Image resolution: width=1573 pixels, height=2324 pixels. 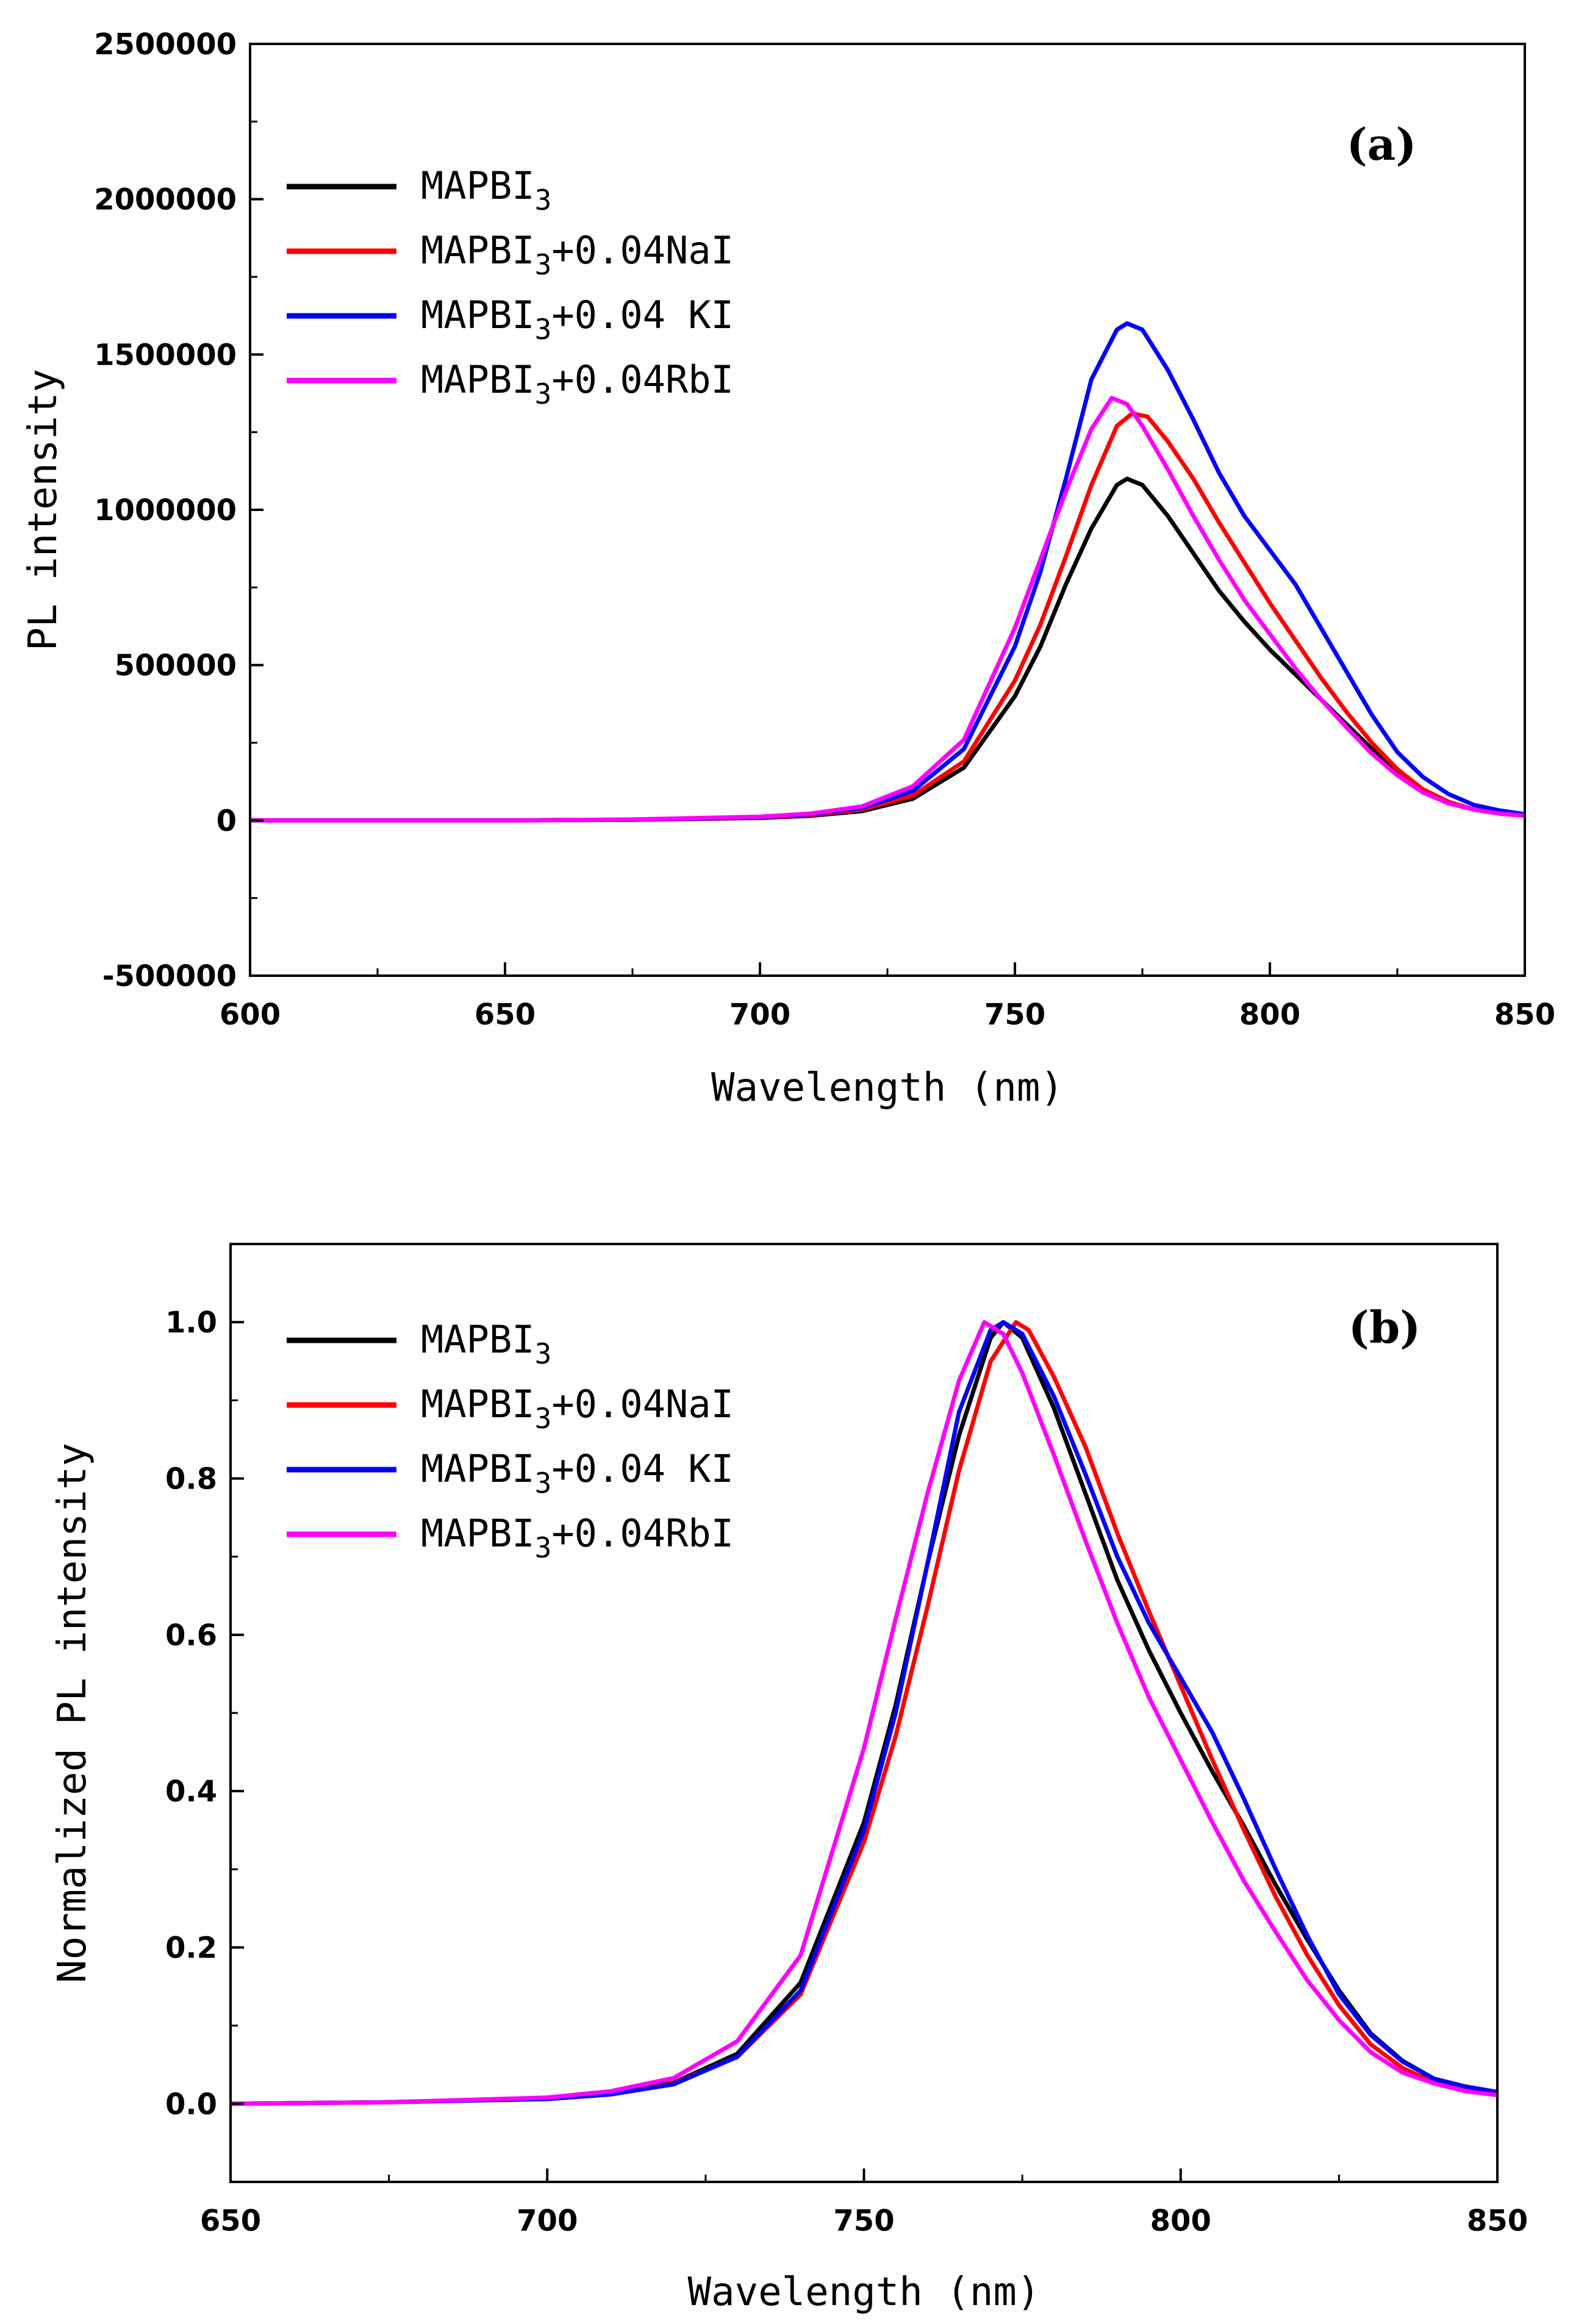 I want to click on y-tick-label: 0.2, so click(x=191, y=1948).